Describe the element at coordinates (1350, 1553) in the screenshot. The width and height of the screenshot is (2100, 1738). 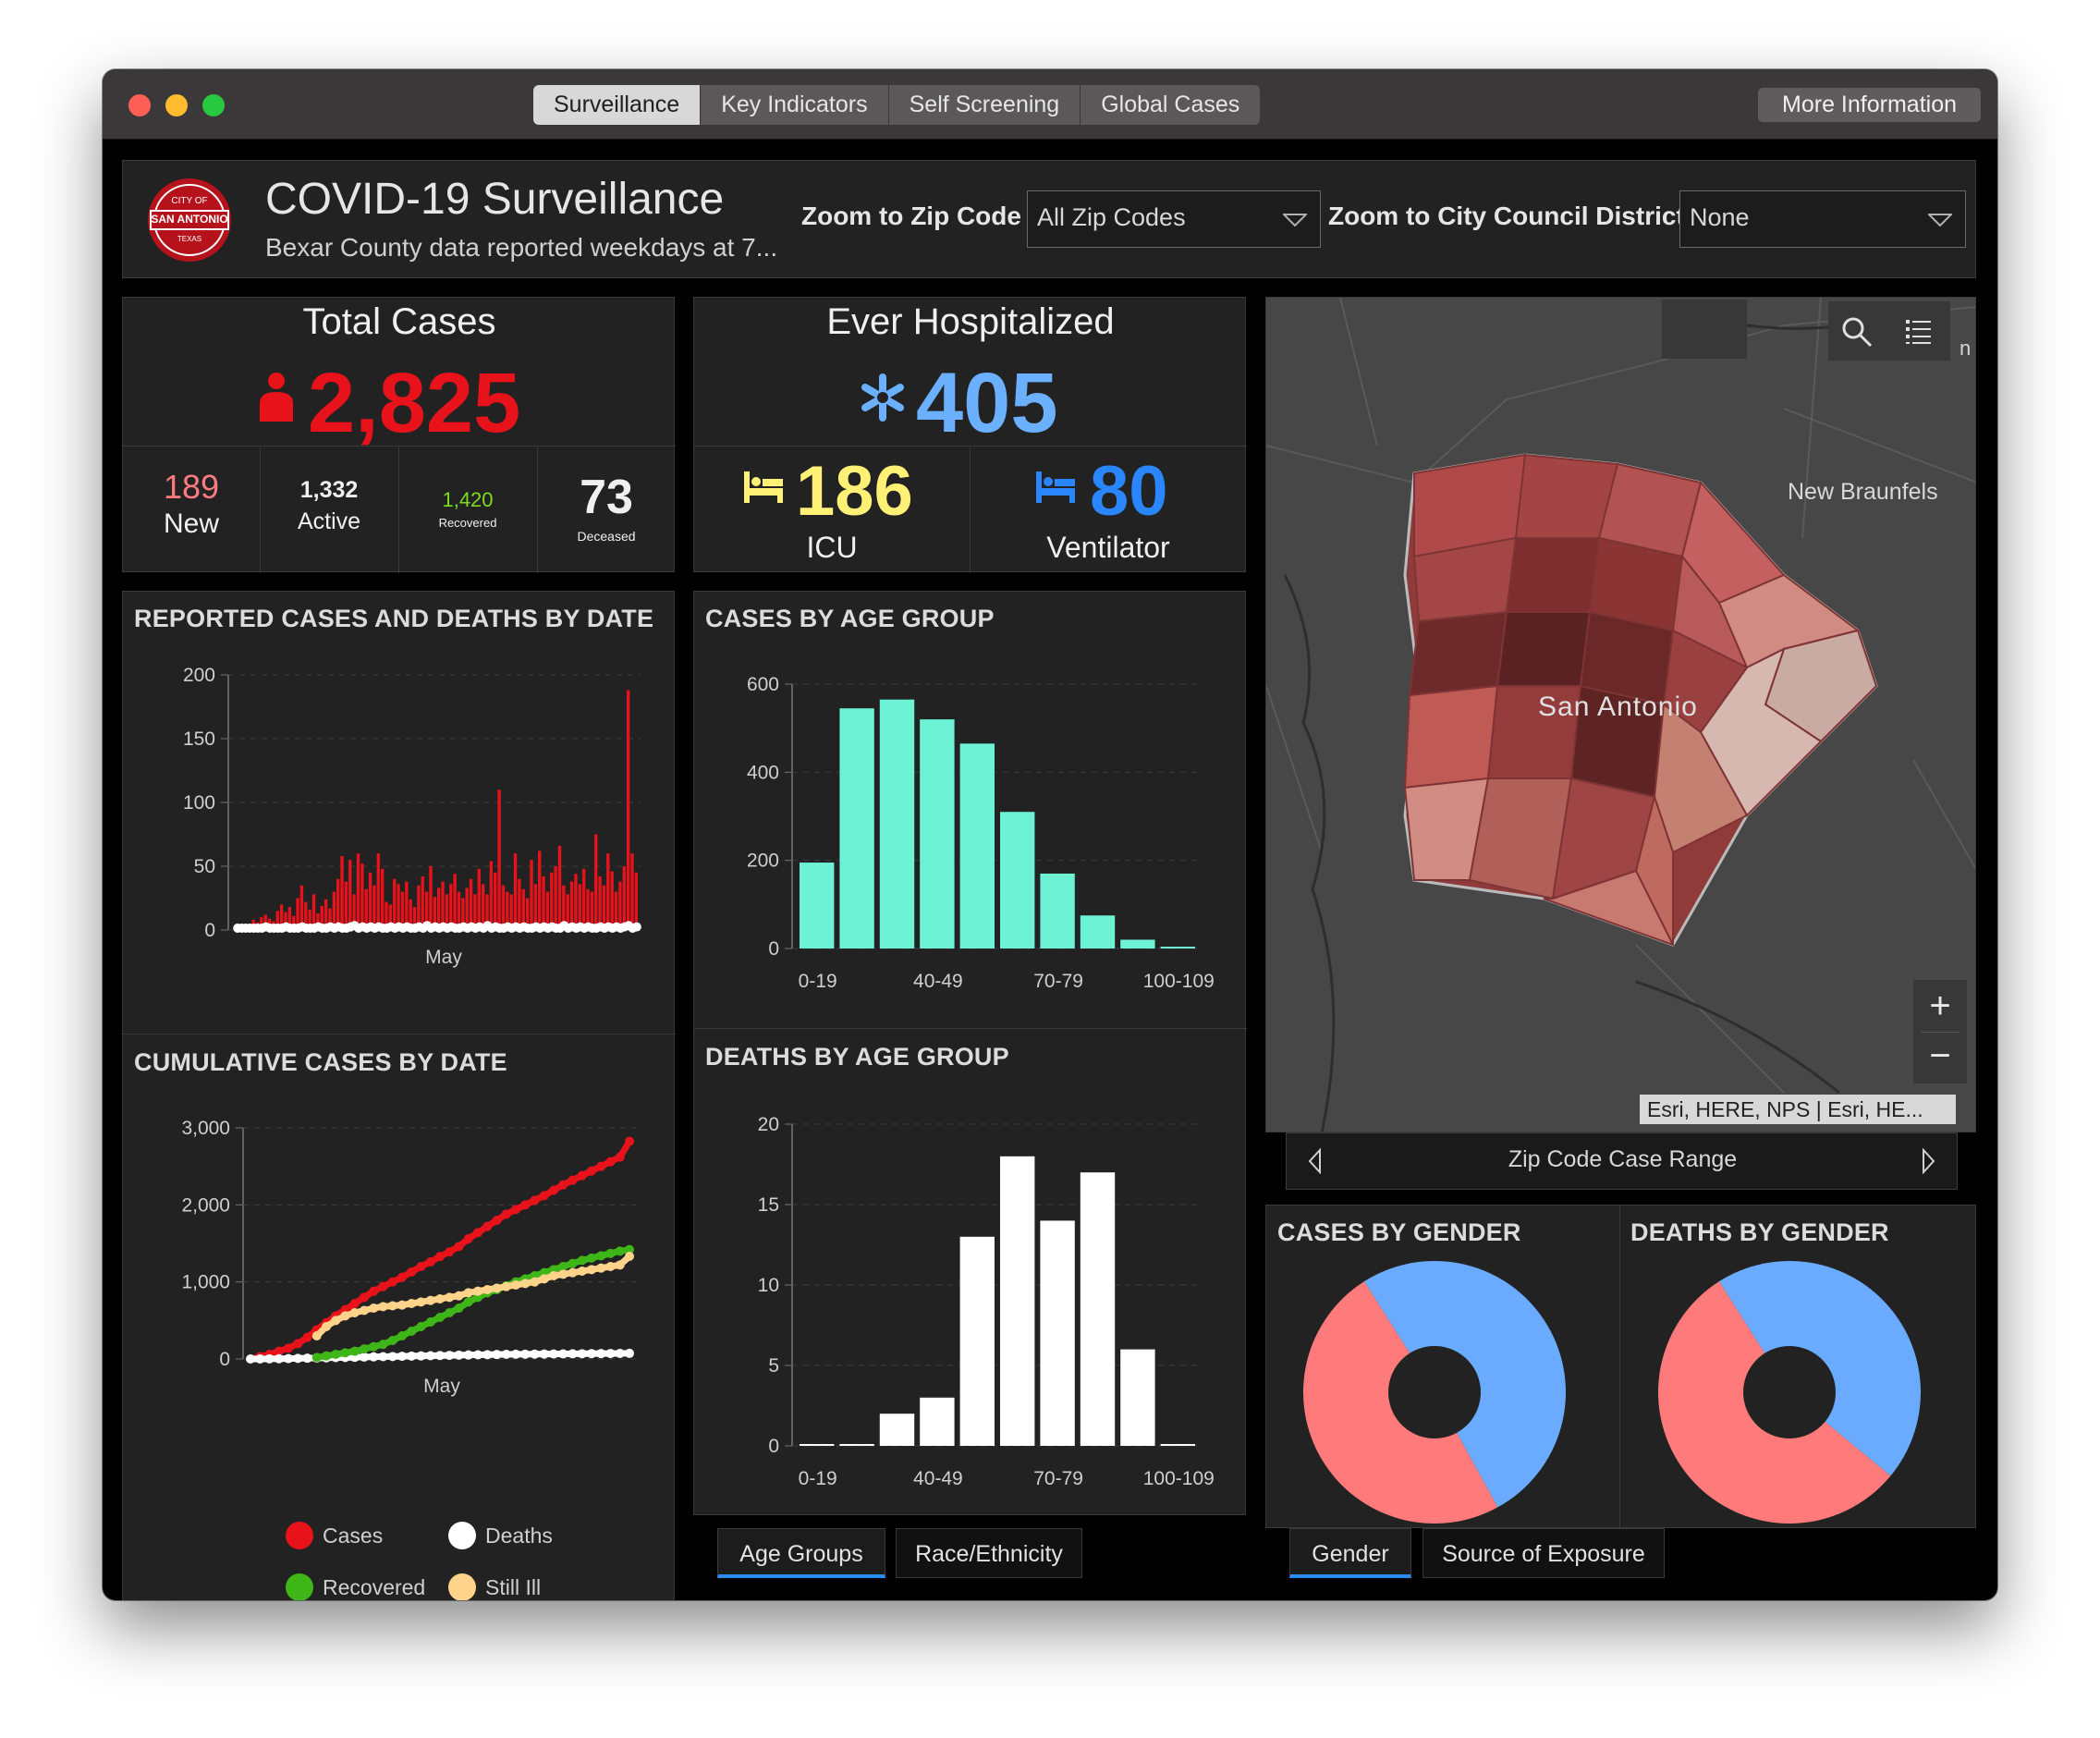
I see `tab-gender: Gender` at that location.